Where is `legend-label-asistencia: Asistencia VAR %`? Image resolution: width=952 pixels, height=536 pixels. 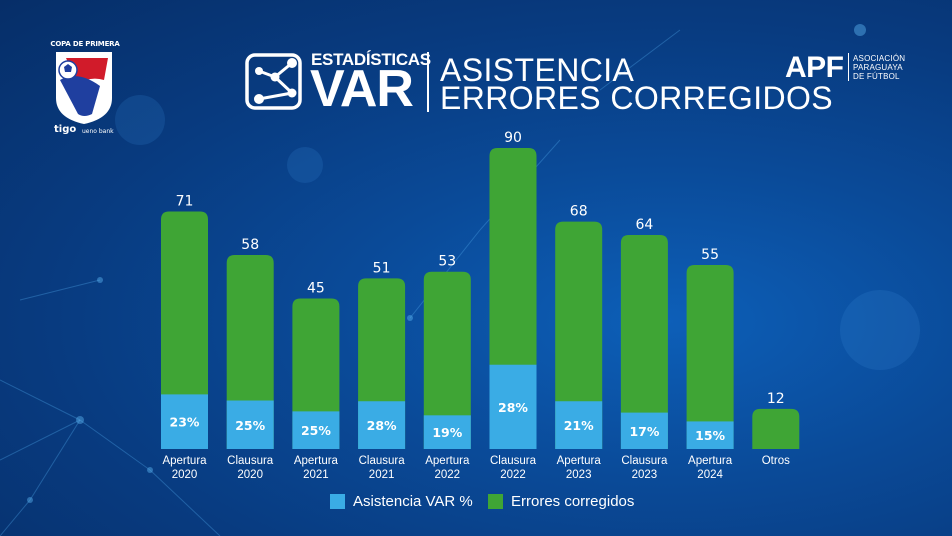
legend-label-asistencia: Asistencia VAR % is located at coordinates (413, 501).